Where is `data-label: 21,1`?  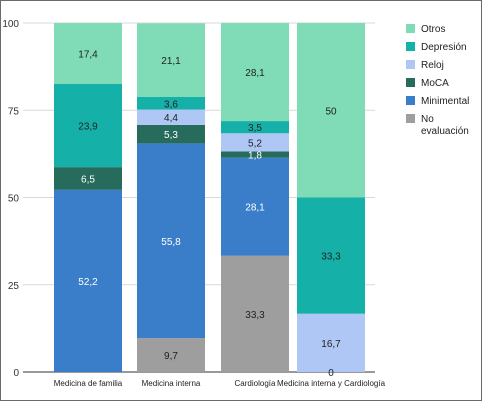 data-label: 21,1 is located at coordinates (171, 61).